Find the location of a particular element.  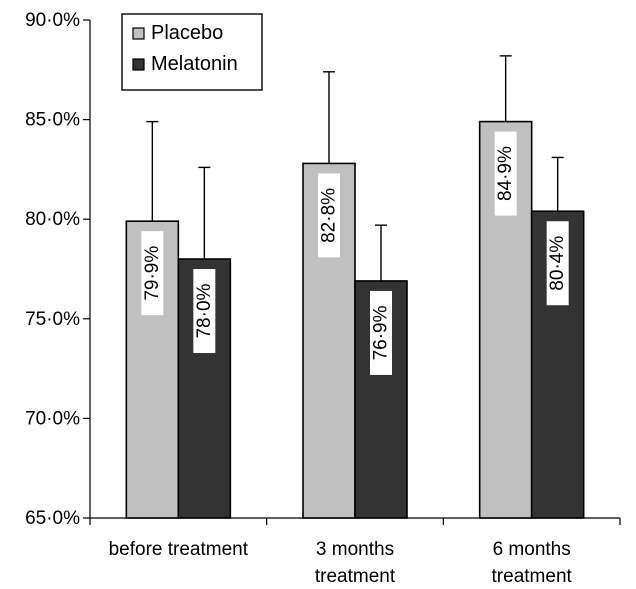

legend-label-placebo: Placebo is located at coordinates (187, 33).